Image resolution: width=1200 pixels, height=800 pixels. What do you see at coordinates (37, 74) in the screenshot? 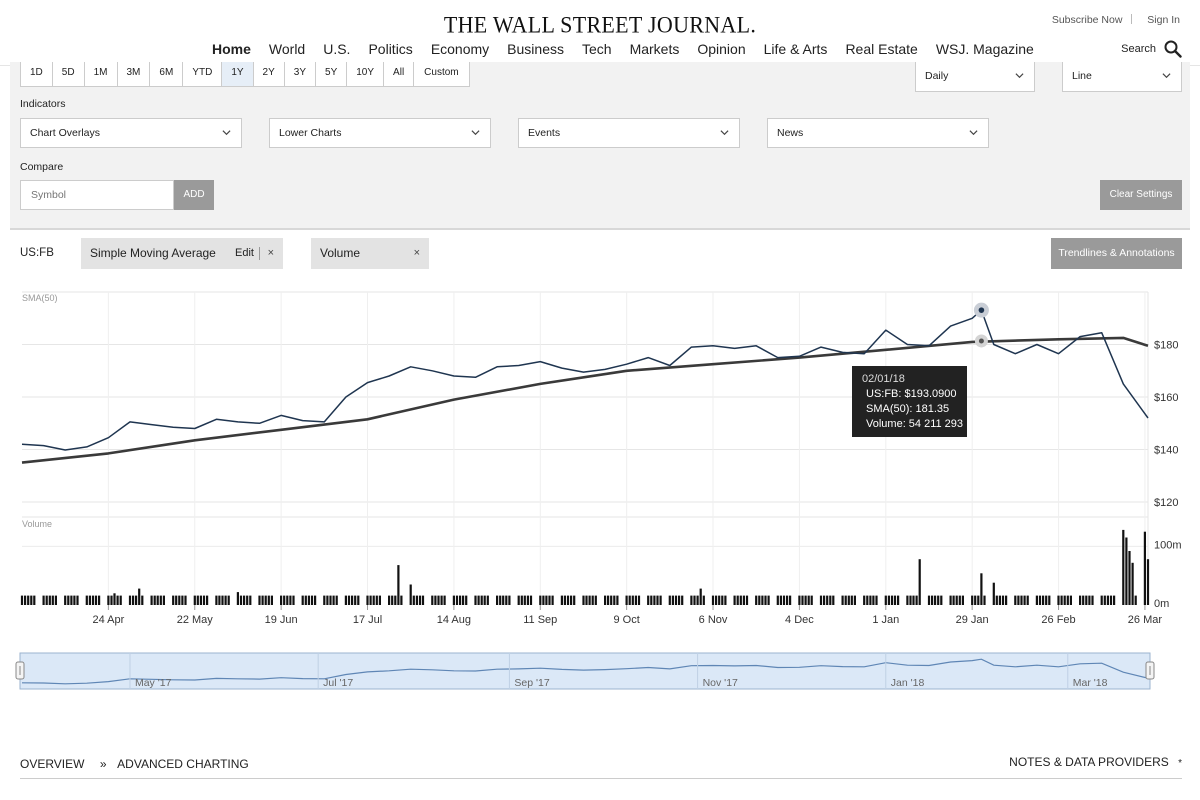
I see `range-button-1d: 1D` at bounding box center [37, 74].